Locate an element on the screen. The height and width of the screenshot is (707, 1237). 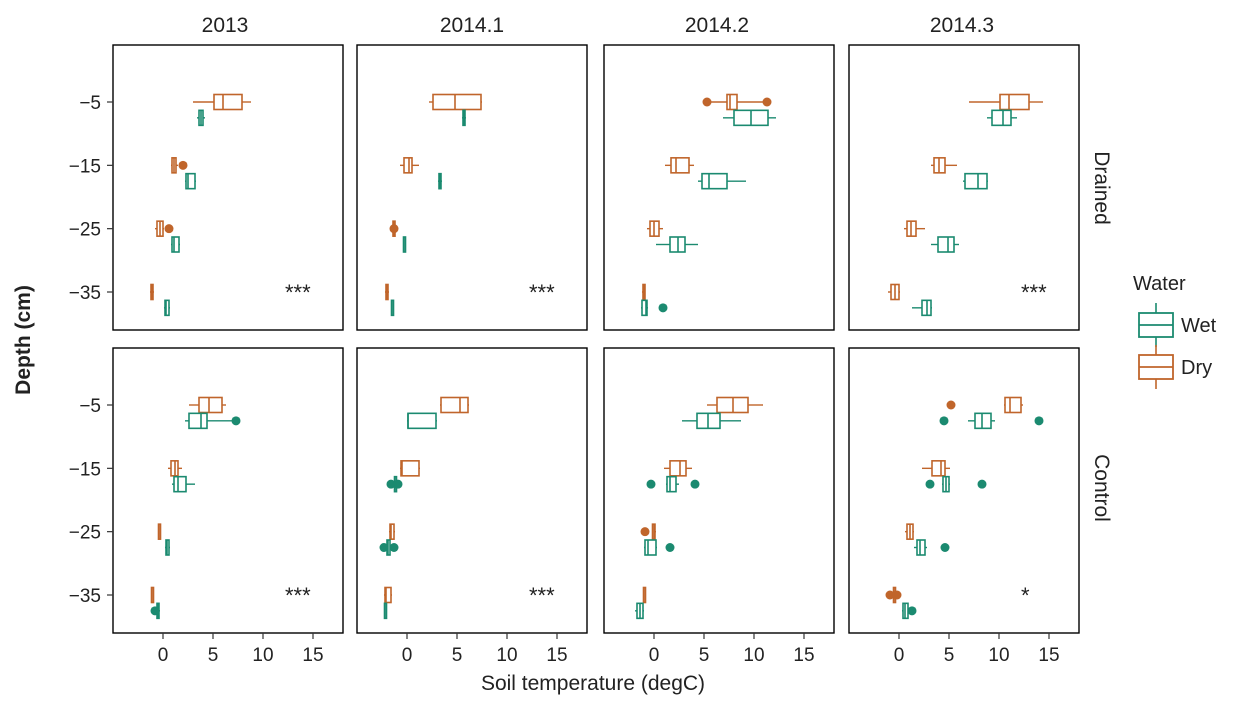
y-axis-title: Depth (cm) is located at coordinates (23, 340).